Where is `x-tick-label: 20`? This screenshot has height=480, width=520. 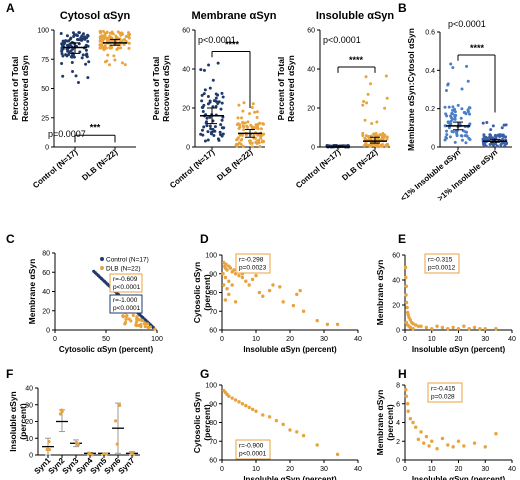
x-tick-label: 20 is located at coordinates (459, 469).